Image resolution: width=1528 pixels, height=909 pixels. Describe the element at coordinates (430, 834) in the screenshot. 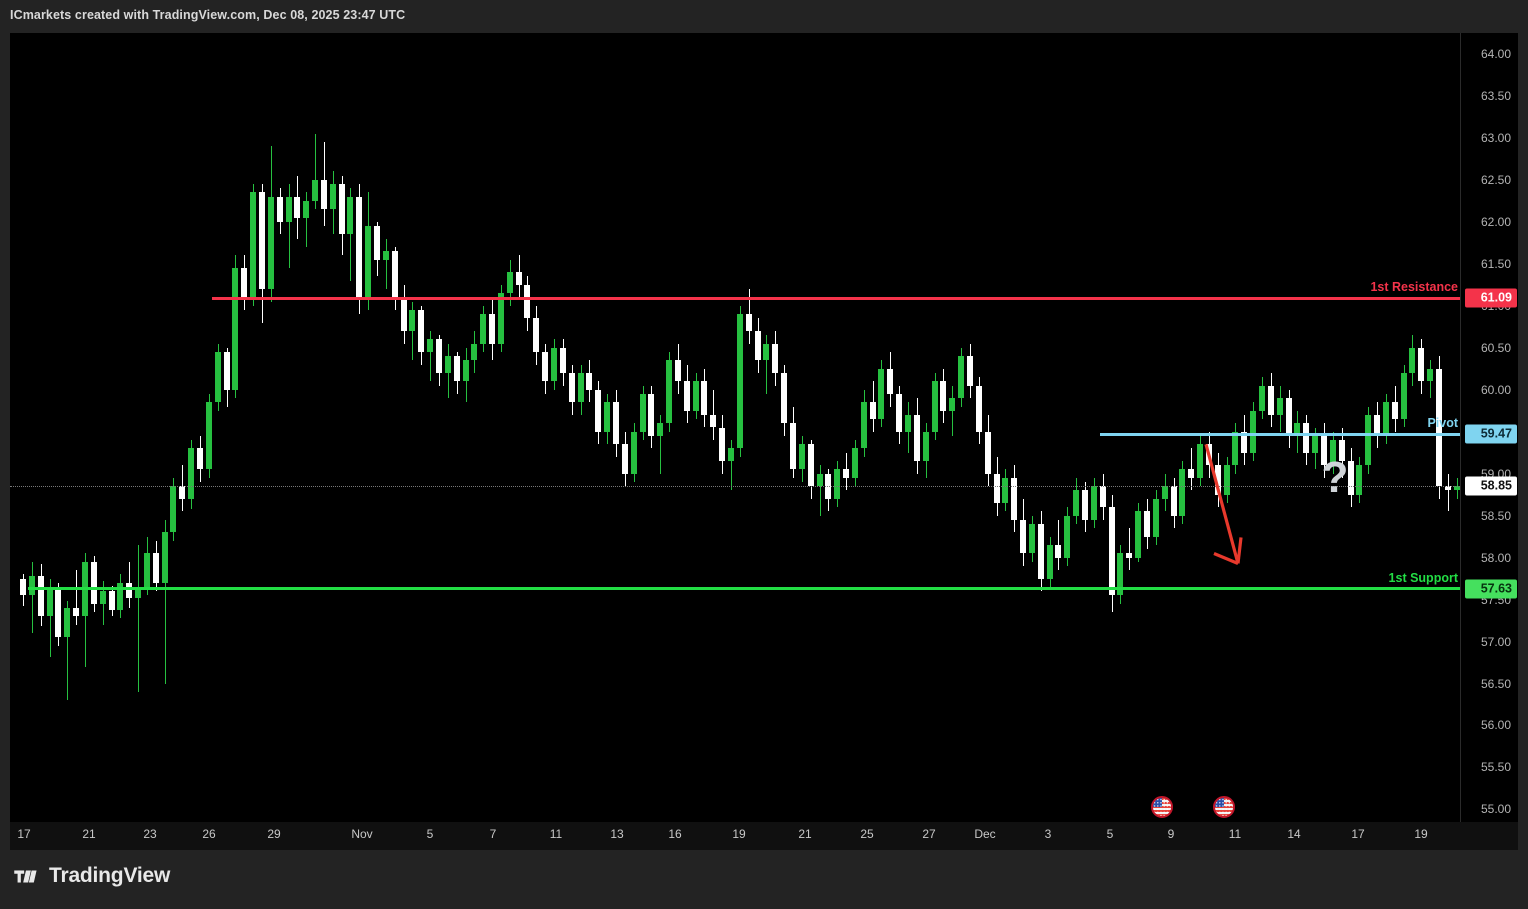

I see `time-tick-label: 5` at that location.